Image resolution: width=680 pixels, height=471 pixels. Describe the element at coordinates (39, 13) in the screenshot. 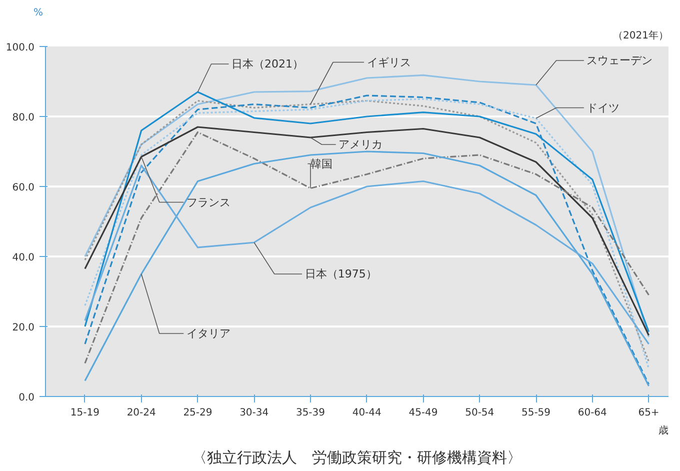

I see `y-axis-title: %` at that location.